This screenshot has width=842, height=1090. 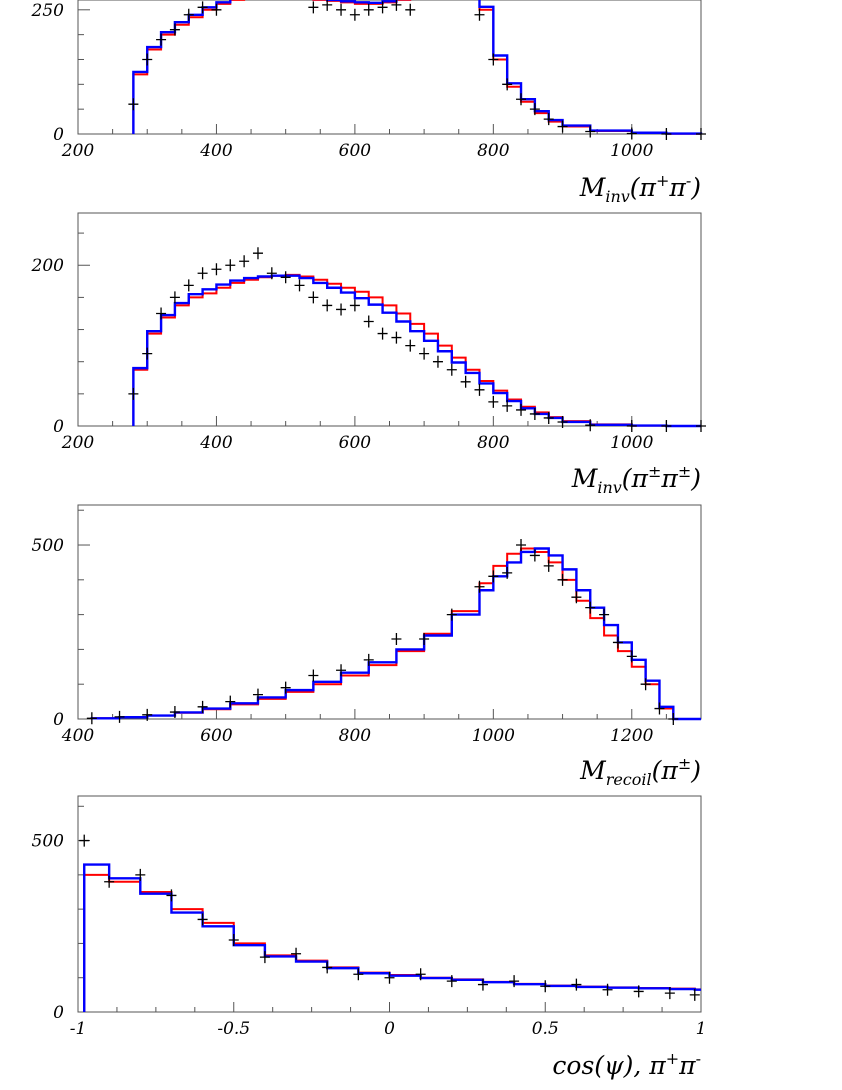 What do you see at coordinates (643, 187) in the screenshot?
I see `x-axis-title-part: (π` at bounding box center [643, 187].